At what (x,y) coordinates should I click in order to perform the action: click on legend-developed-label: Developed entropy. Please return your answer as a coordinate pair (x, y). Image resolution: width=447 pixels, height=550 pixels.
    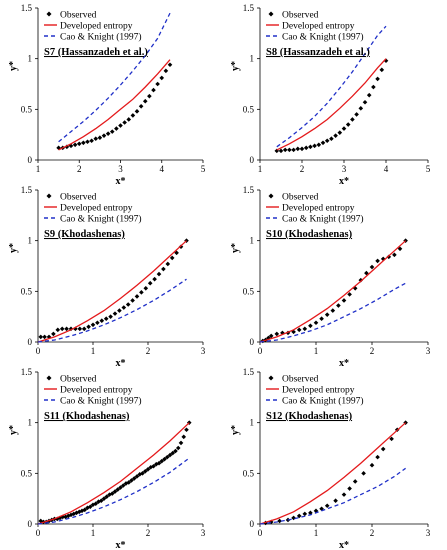
    Looking at the image, I should click on (318, 209).